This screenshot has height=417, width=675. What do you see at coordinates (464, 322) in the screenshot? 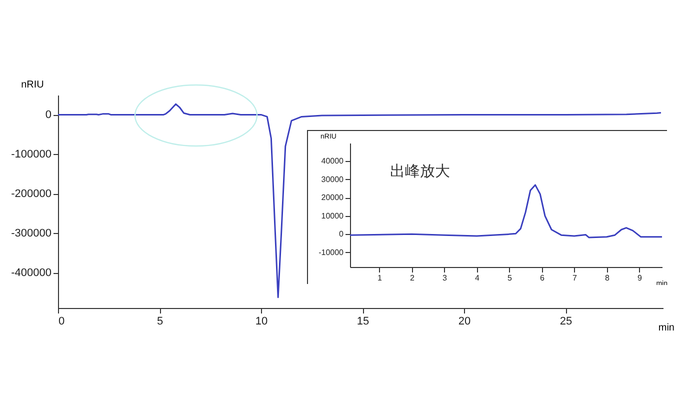
I see `x-tick-label: 20` at bounding box center [464, 322].